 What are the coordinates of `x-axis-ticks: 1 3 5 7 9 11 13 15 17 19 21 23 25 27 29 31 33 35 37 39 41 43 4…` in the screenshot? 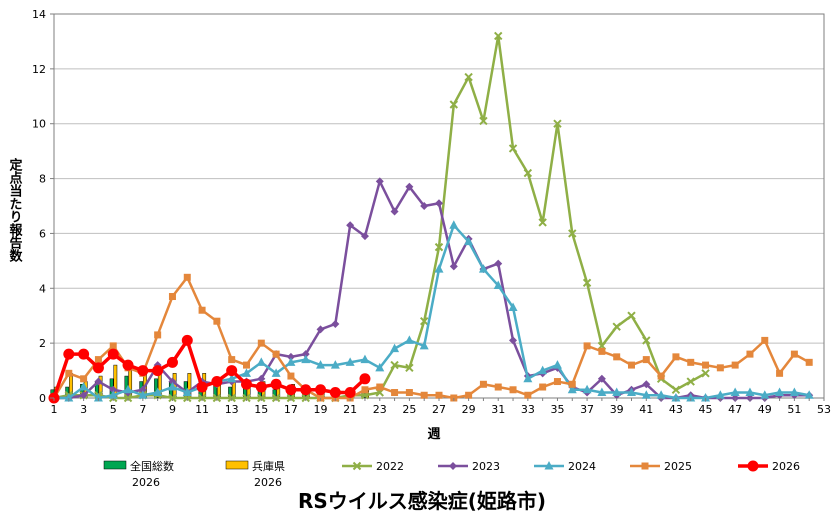 It's located at (441, 407).